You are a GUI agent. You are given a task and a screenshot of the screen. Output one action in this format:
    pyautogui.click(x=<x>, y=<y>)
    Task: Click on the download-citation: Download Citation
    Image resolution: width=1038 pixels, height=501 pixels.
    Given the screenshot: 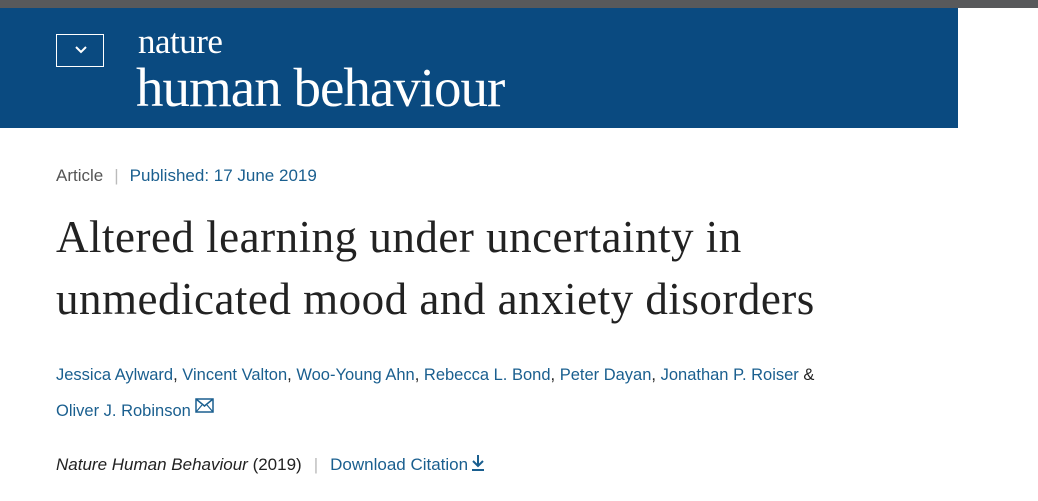 What is the action you would take?
    pyautogui.click(x=407, y=464)
    